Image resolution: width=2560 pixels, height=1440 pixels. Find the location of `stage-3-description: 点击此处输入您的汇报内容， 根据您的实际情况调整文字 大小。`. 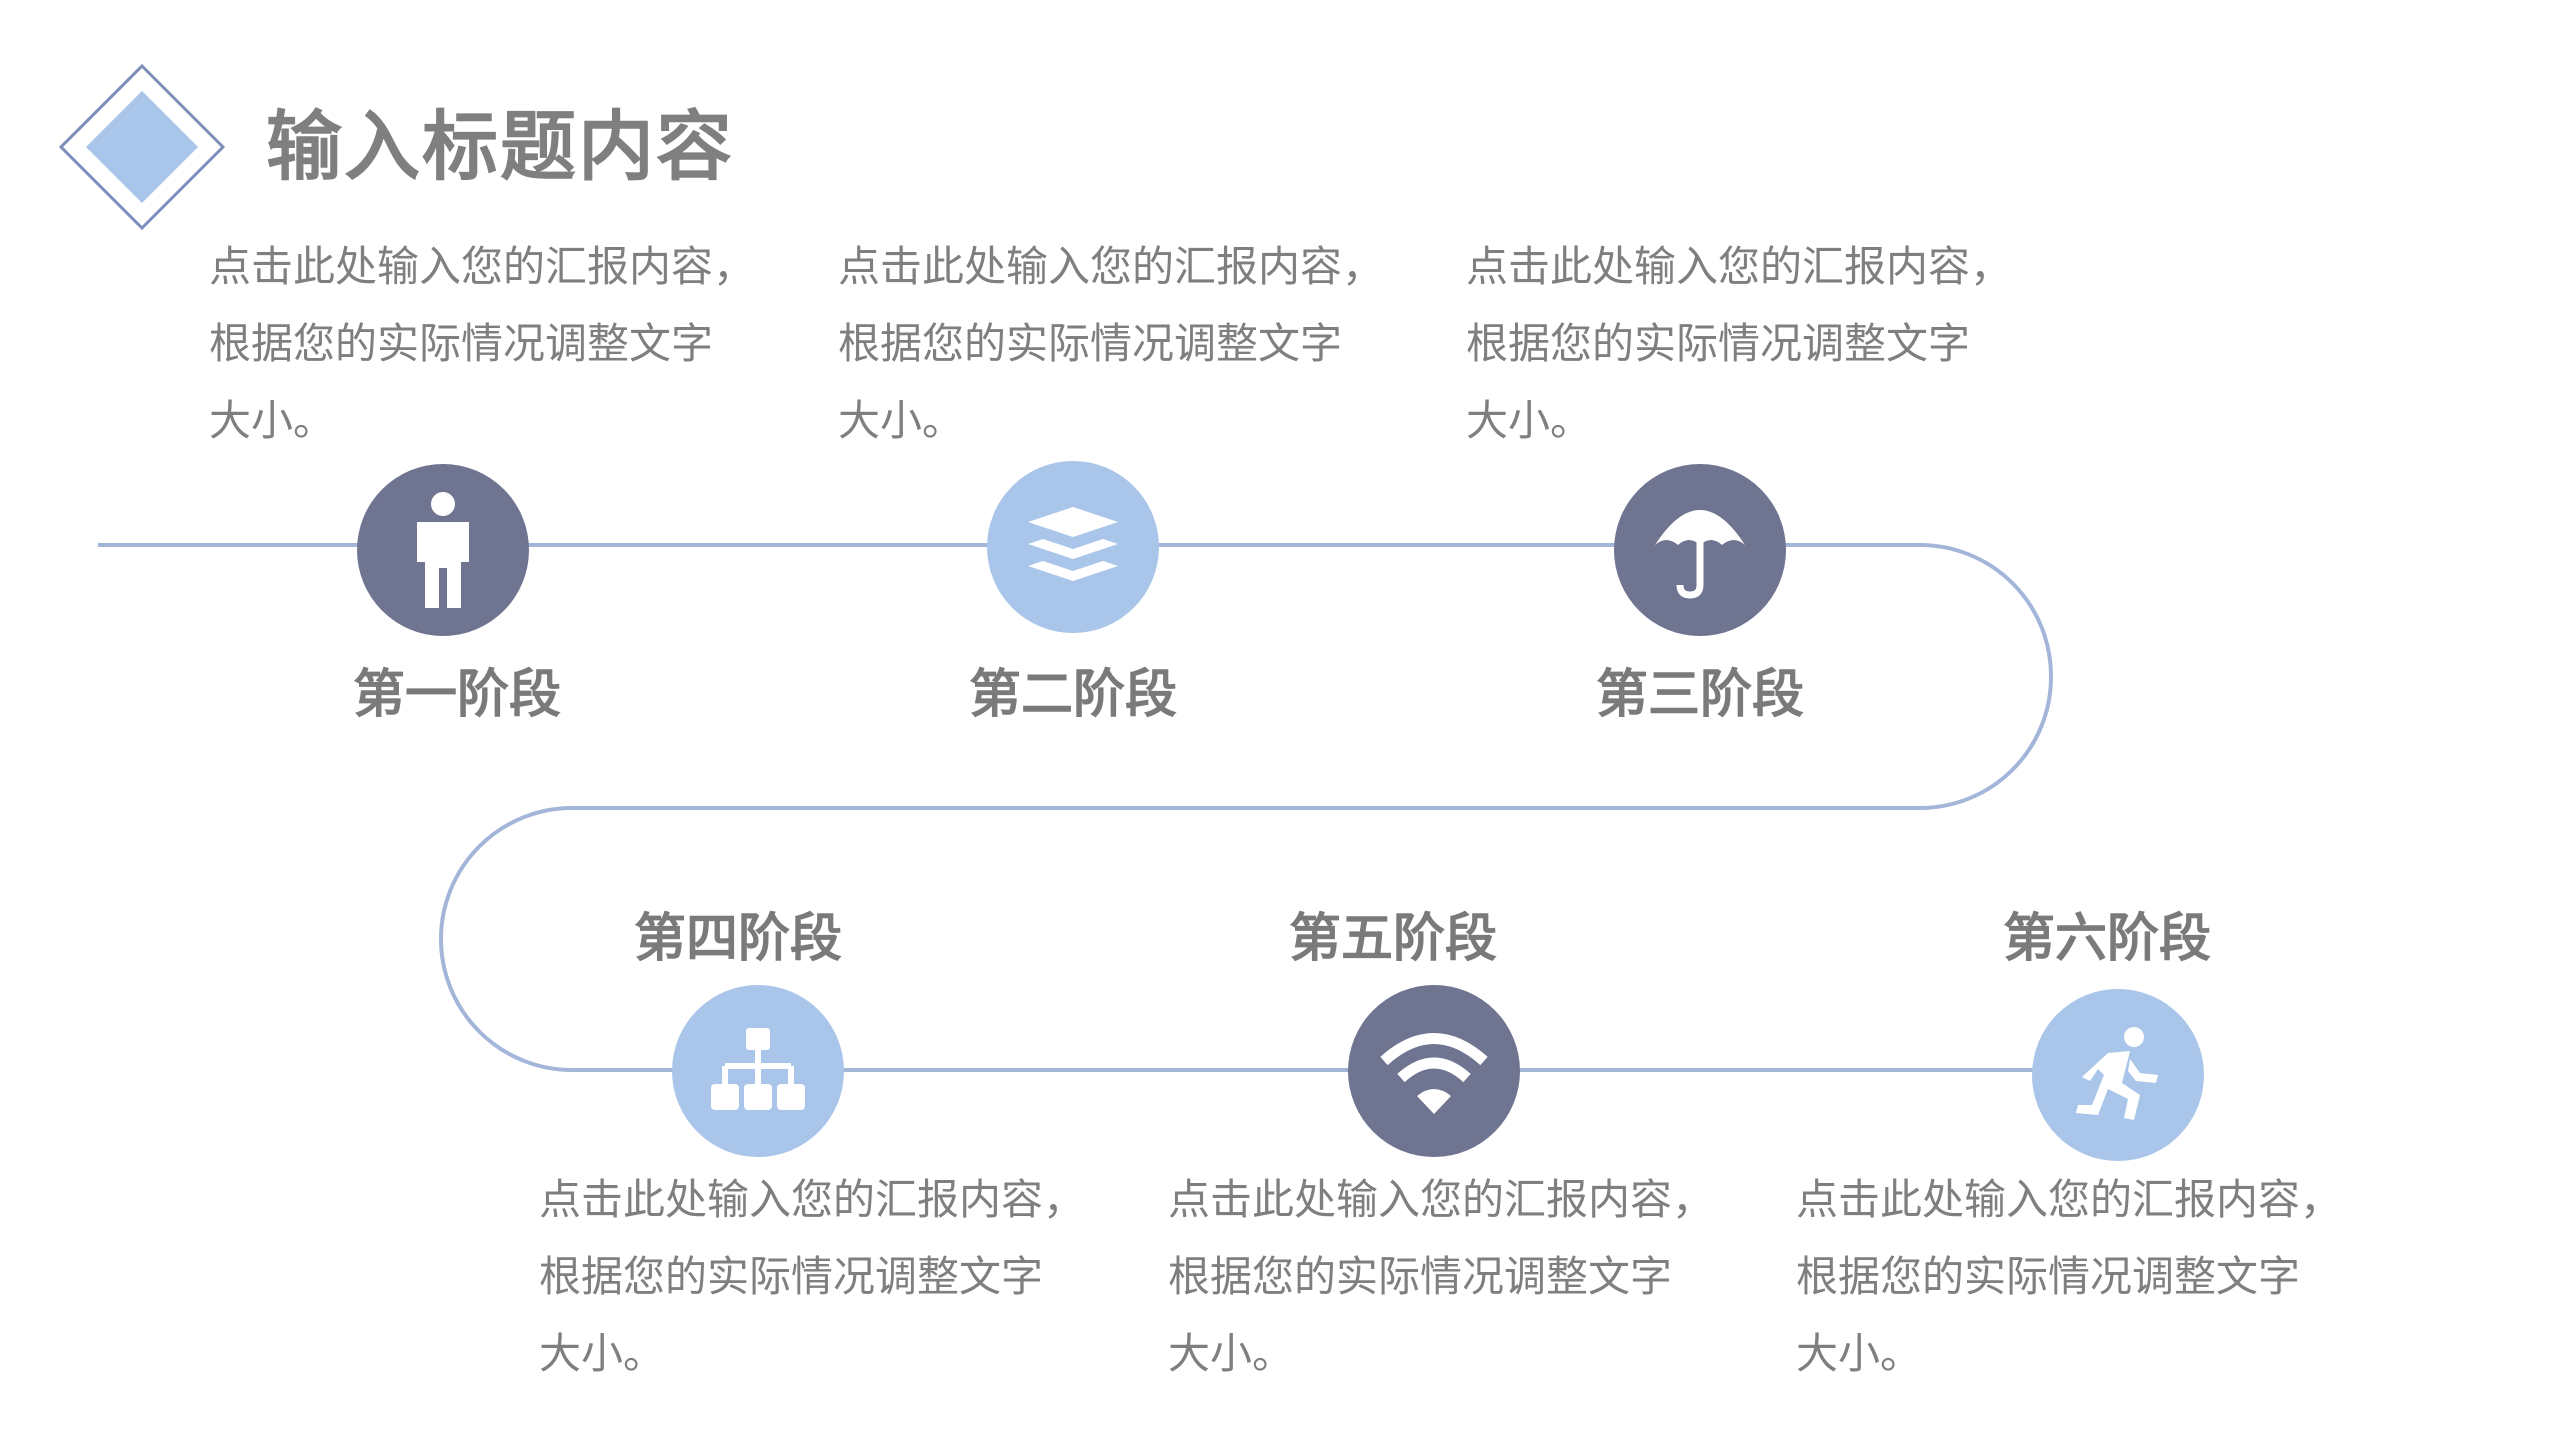

stage-3-description: 点击此处输入您的汇报内容， 根据您的实际情况调整文字 大小。 is located at coordinates (1739, 343).